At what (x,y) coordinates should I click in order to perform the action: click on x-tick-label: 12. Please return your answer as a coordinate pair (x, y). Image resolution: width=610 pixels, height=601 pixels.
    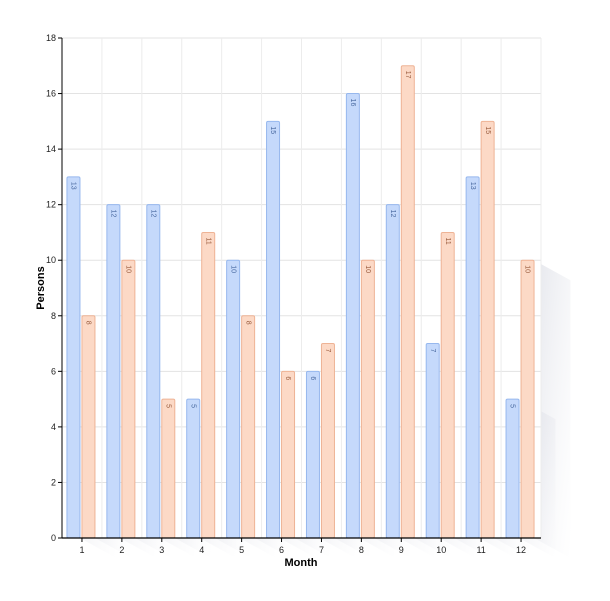
    Looking at the image, I should click on (521, 550).